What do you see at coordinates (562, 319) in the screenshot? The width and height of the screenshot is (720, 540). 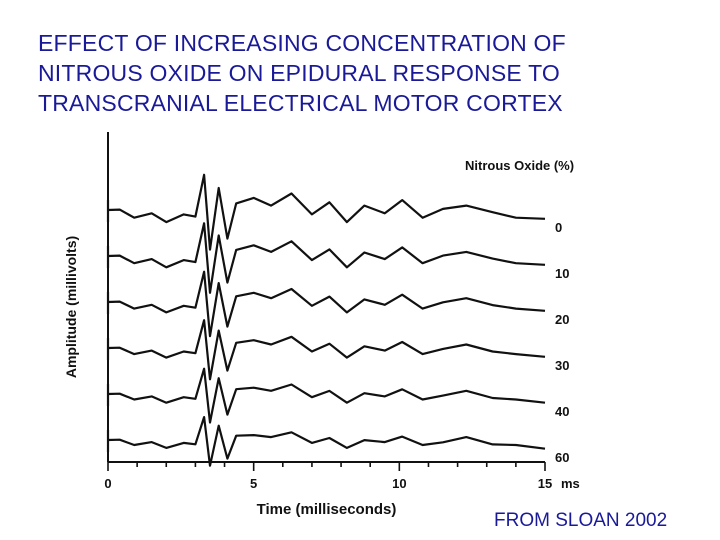 I see `series-label-20: 20` at bounding box center [562, 319].